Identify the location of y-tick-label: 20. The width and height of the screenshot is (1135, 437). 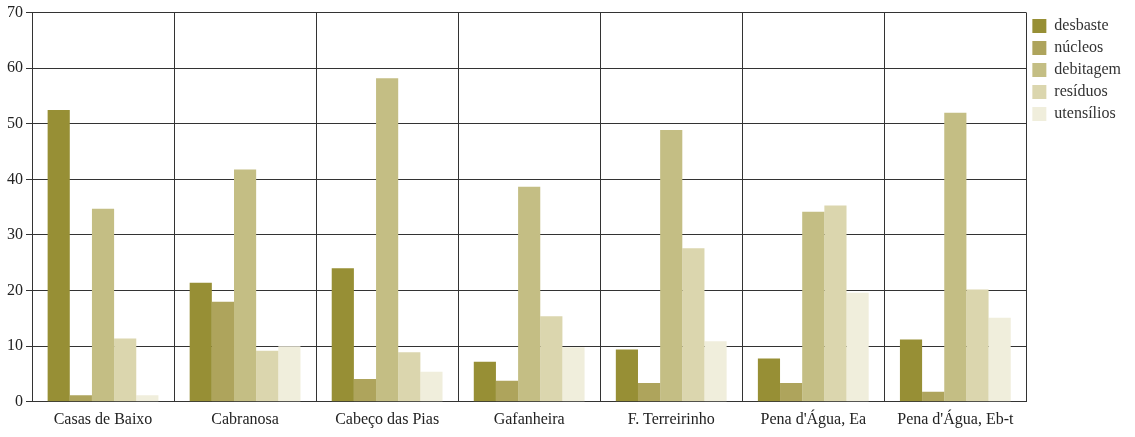
(15, 289).